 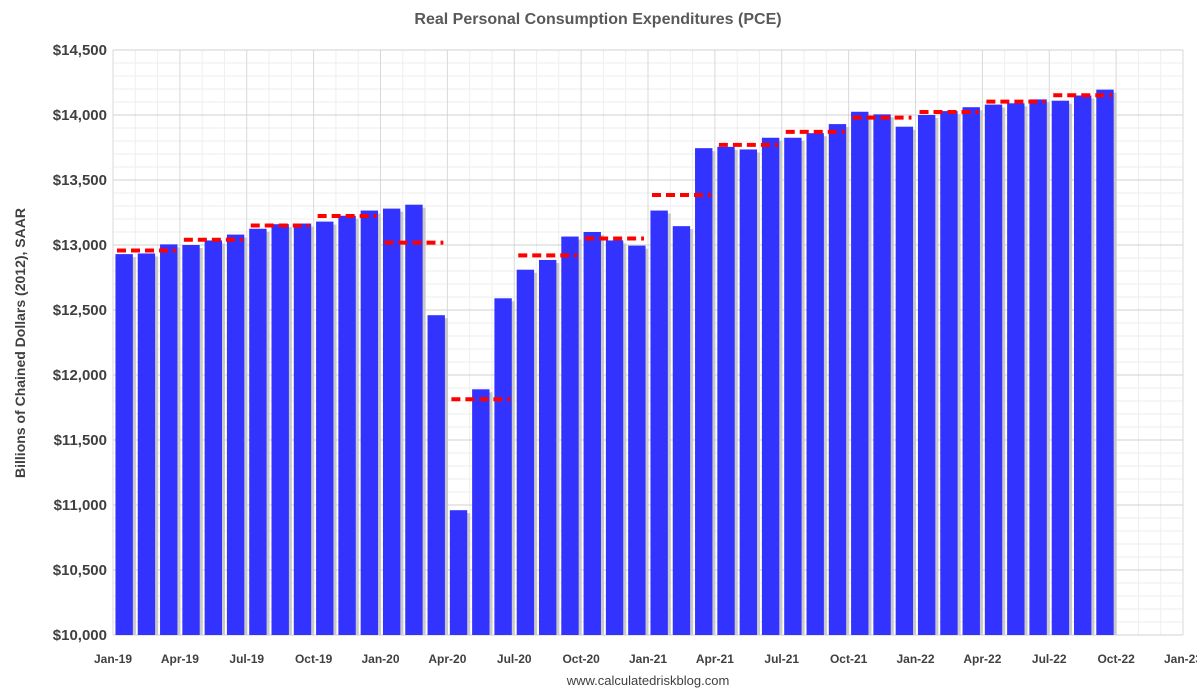 I want to click on y-tick-label: $10,500, so click(x=80, y=570).